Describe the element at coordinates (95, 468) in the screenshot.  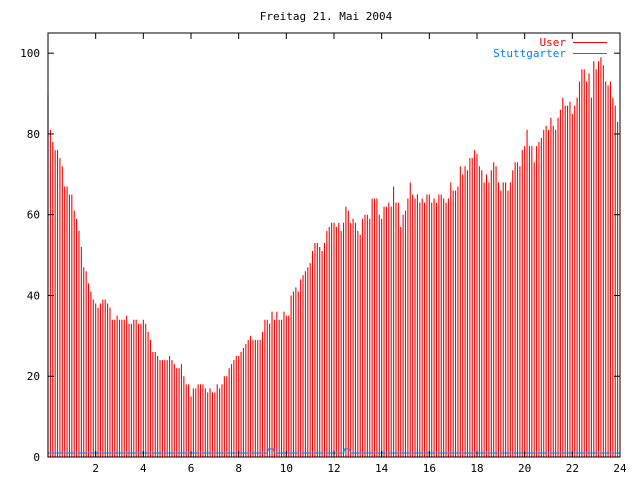
I see `x-tick-label: 2` at that location.